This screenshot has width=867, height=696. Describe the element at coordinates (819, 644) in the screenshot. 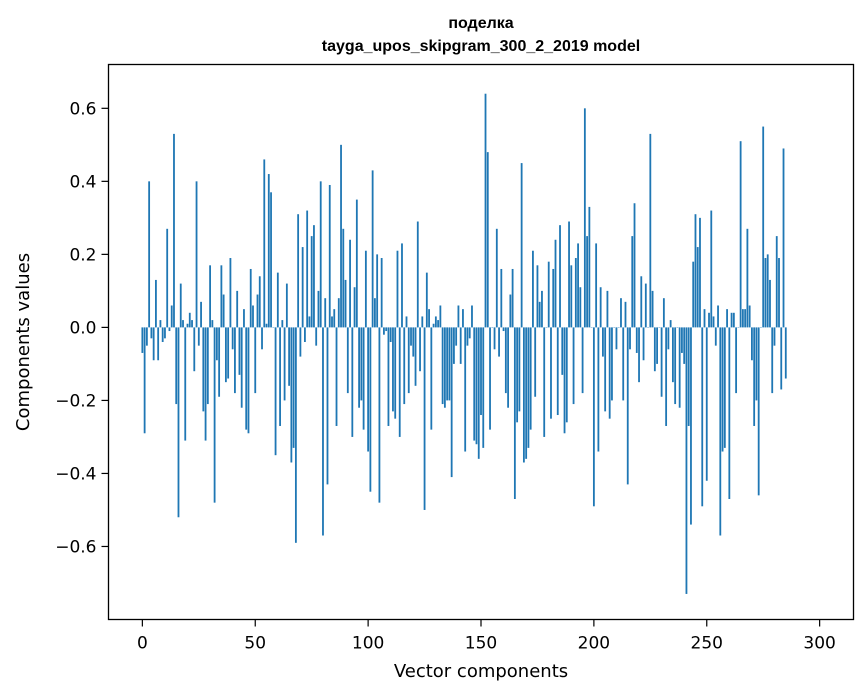

I see `x-tick-label-6: 300` at that location.